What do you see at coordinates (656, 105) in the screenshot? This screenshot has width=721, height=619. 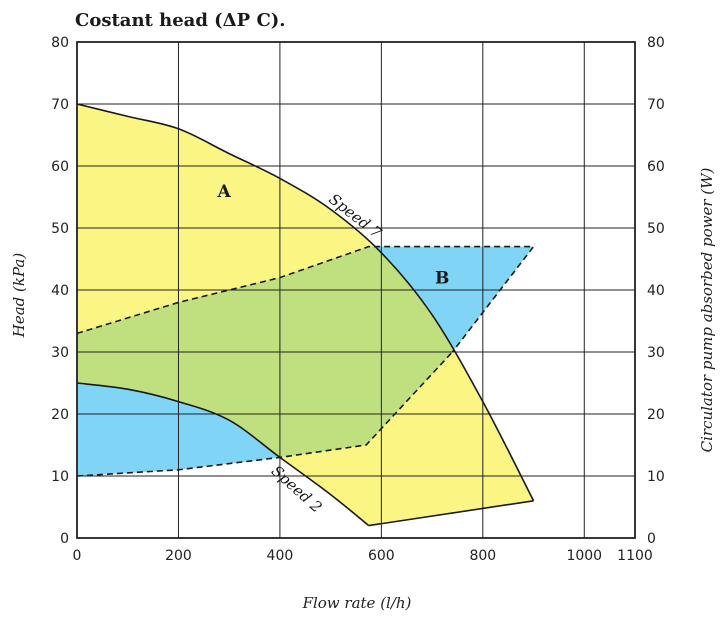 I see `y-right-tick-label: 70` at bounding box center [656, 105].